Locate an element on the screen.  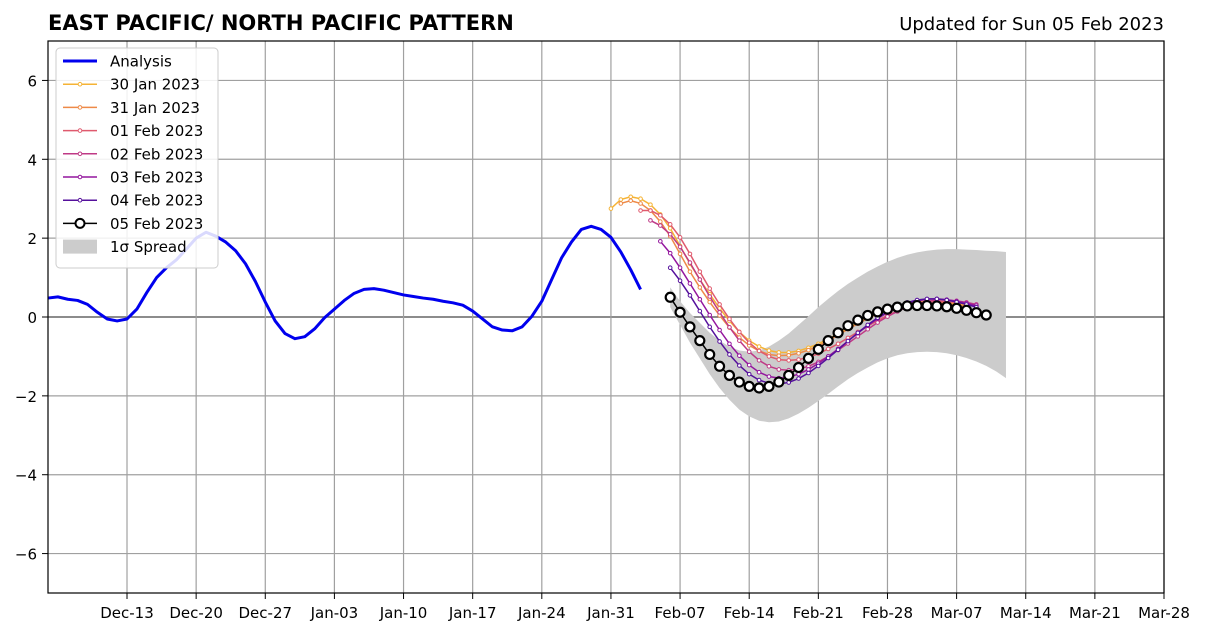
x-tick-label: Jan-03 is located at coordinates (334, 613).